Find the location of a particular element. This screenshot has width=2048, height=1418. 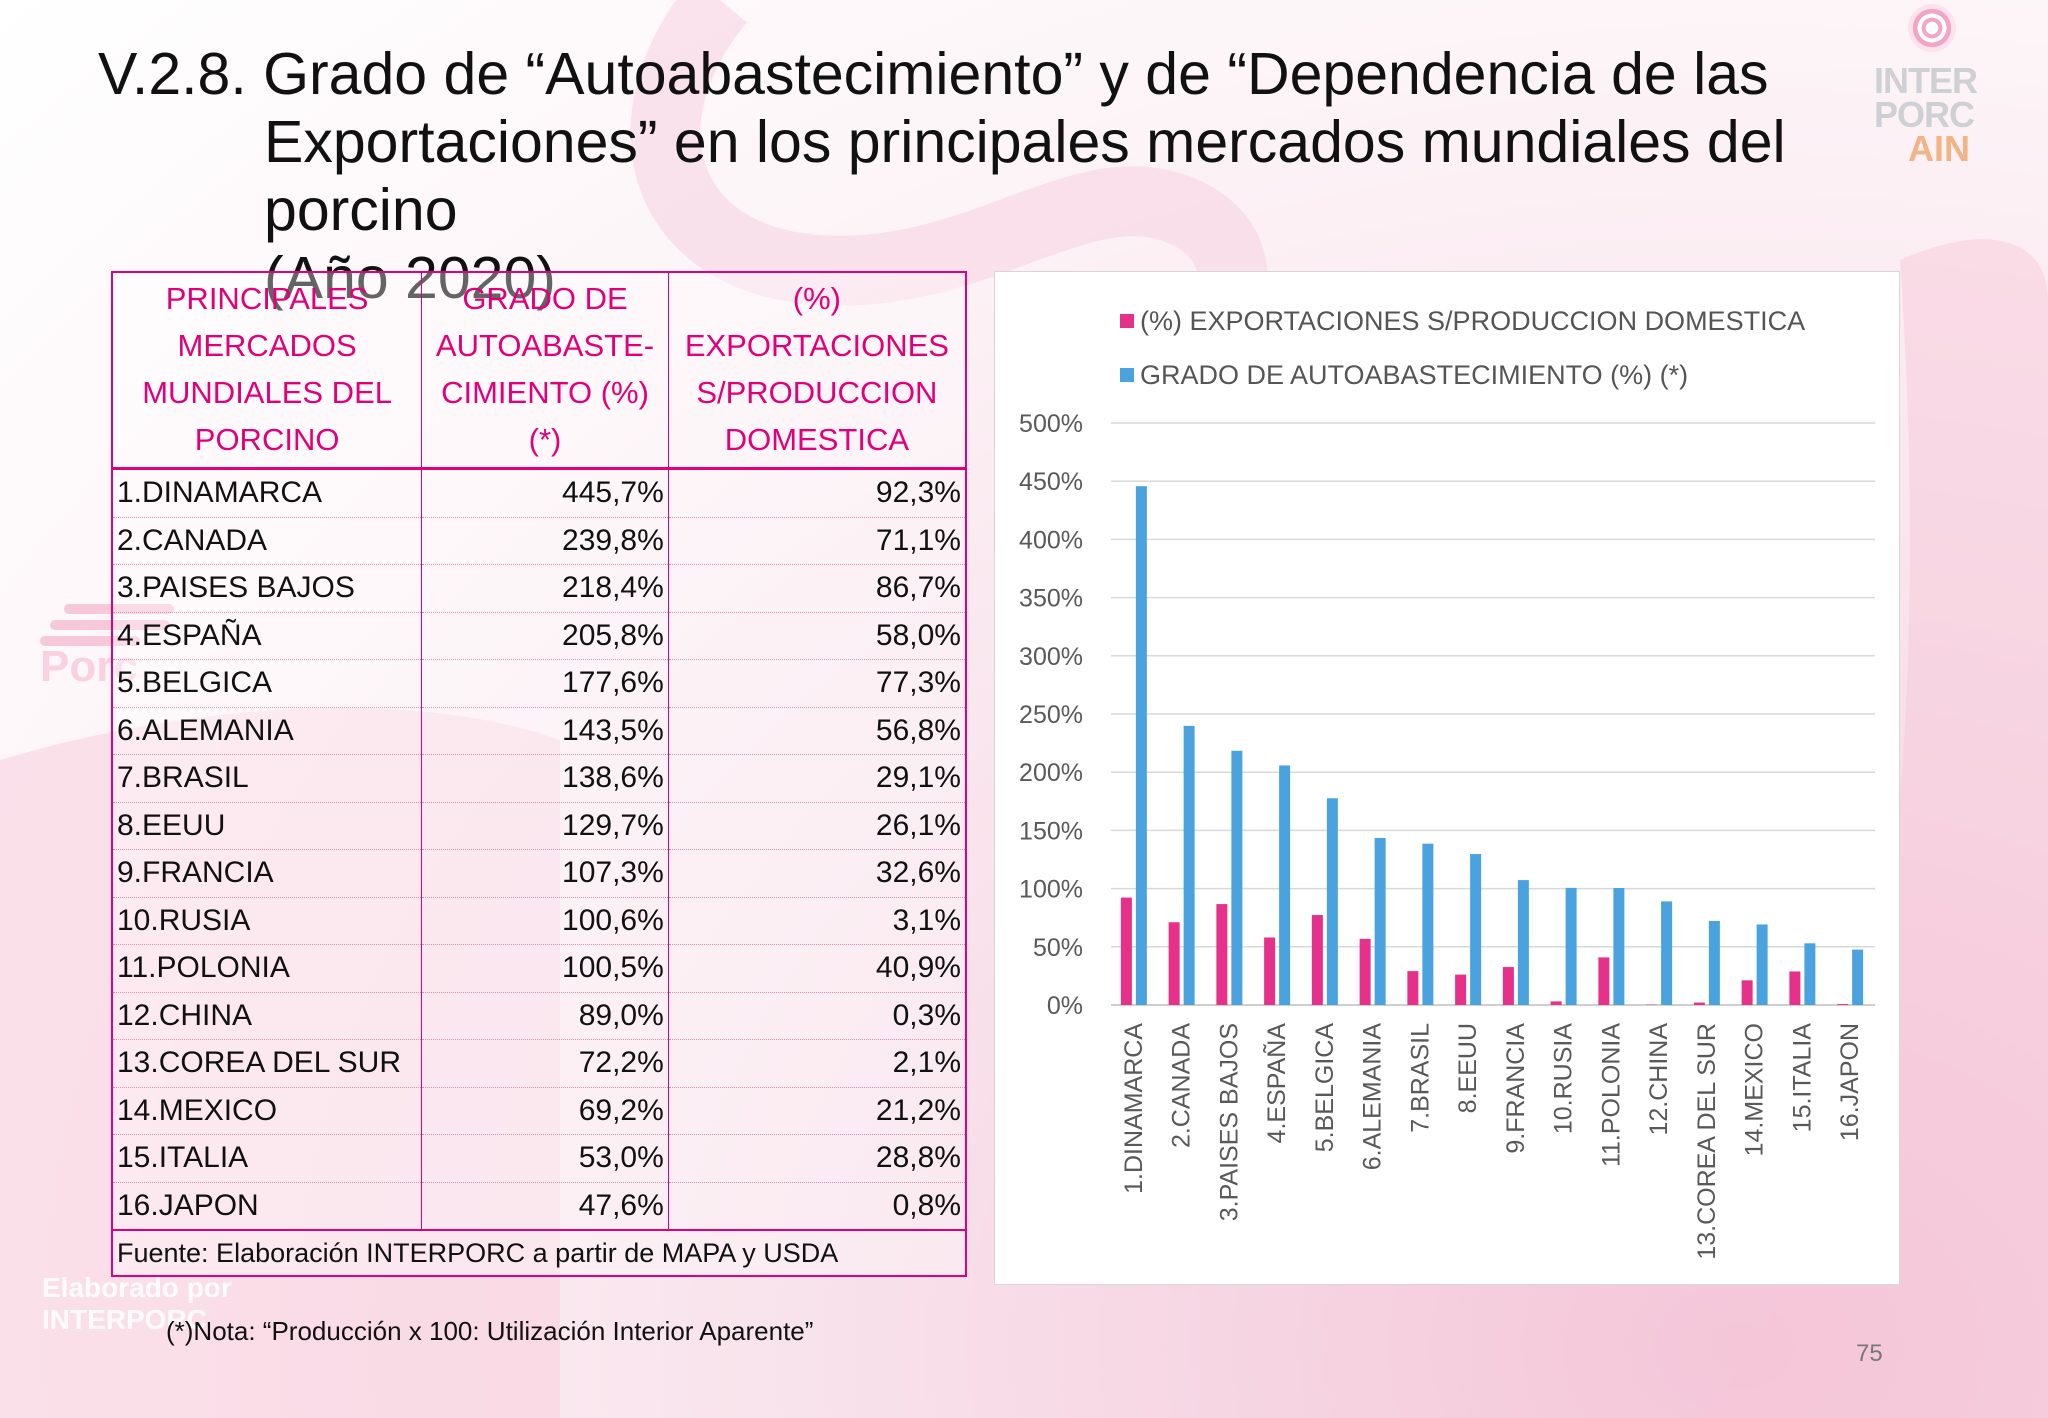

legend-swatch is located at coordinates (1127, 375).